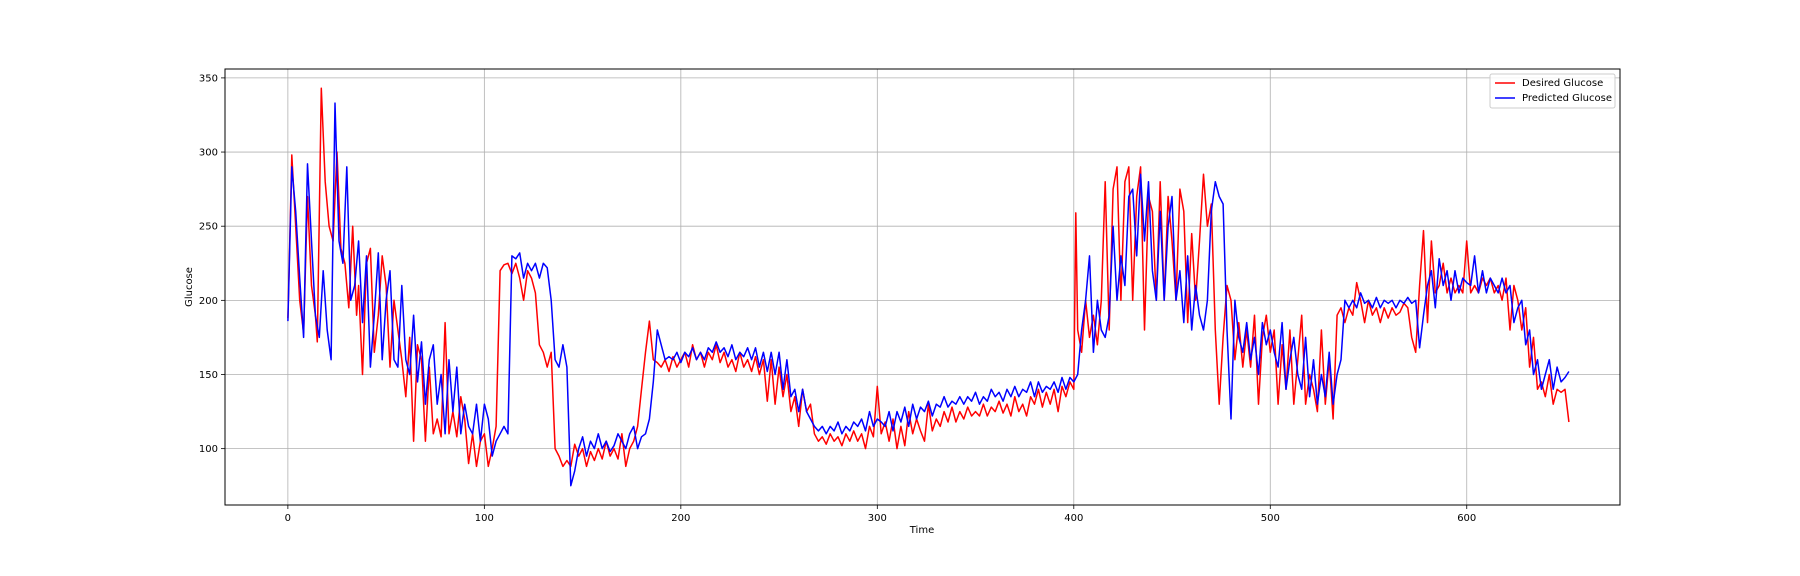 The height and width of the screenshot is (576, 1800). I want to click on legend: Desired Glucose Predicted Glucose, so click(1552, 91).